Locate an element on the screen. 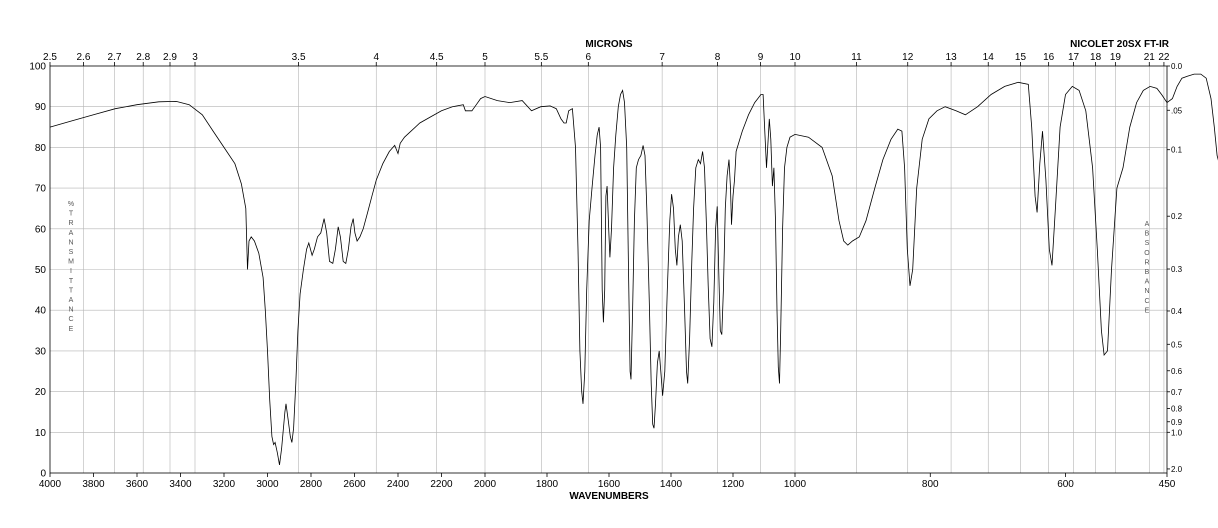 The image size is (1218, 528). micron-tick-label: 10 is located at coordinates (795, 57).